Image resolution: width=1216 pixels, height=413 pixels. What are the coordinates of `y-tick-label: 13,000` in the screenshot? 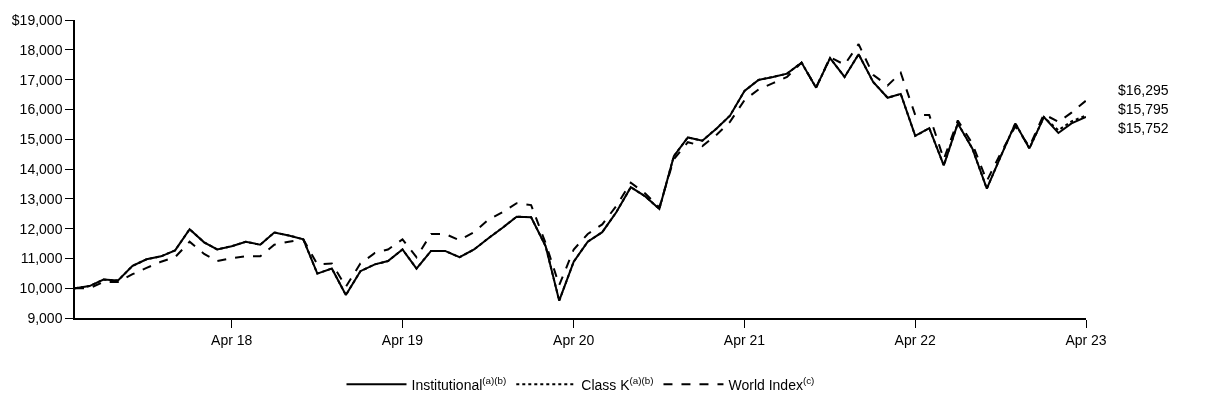 It's located at (41, 198).